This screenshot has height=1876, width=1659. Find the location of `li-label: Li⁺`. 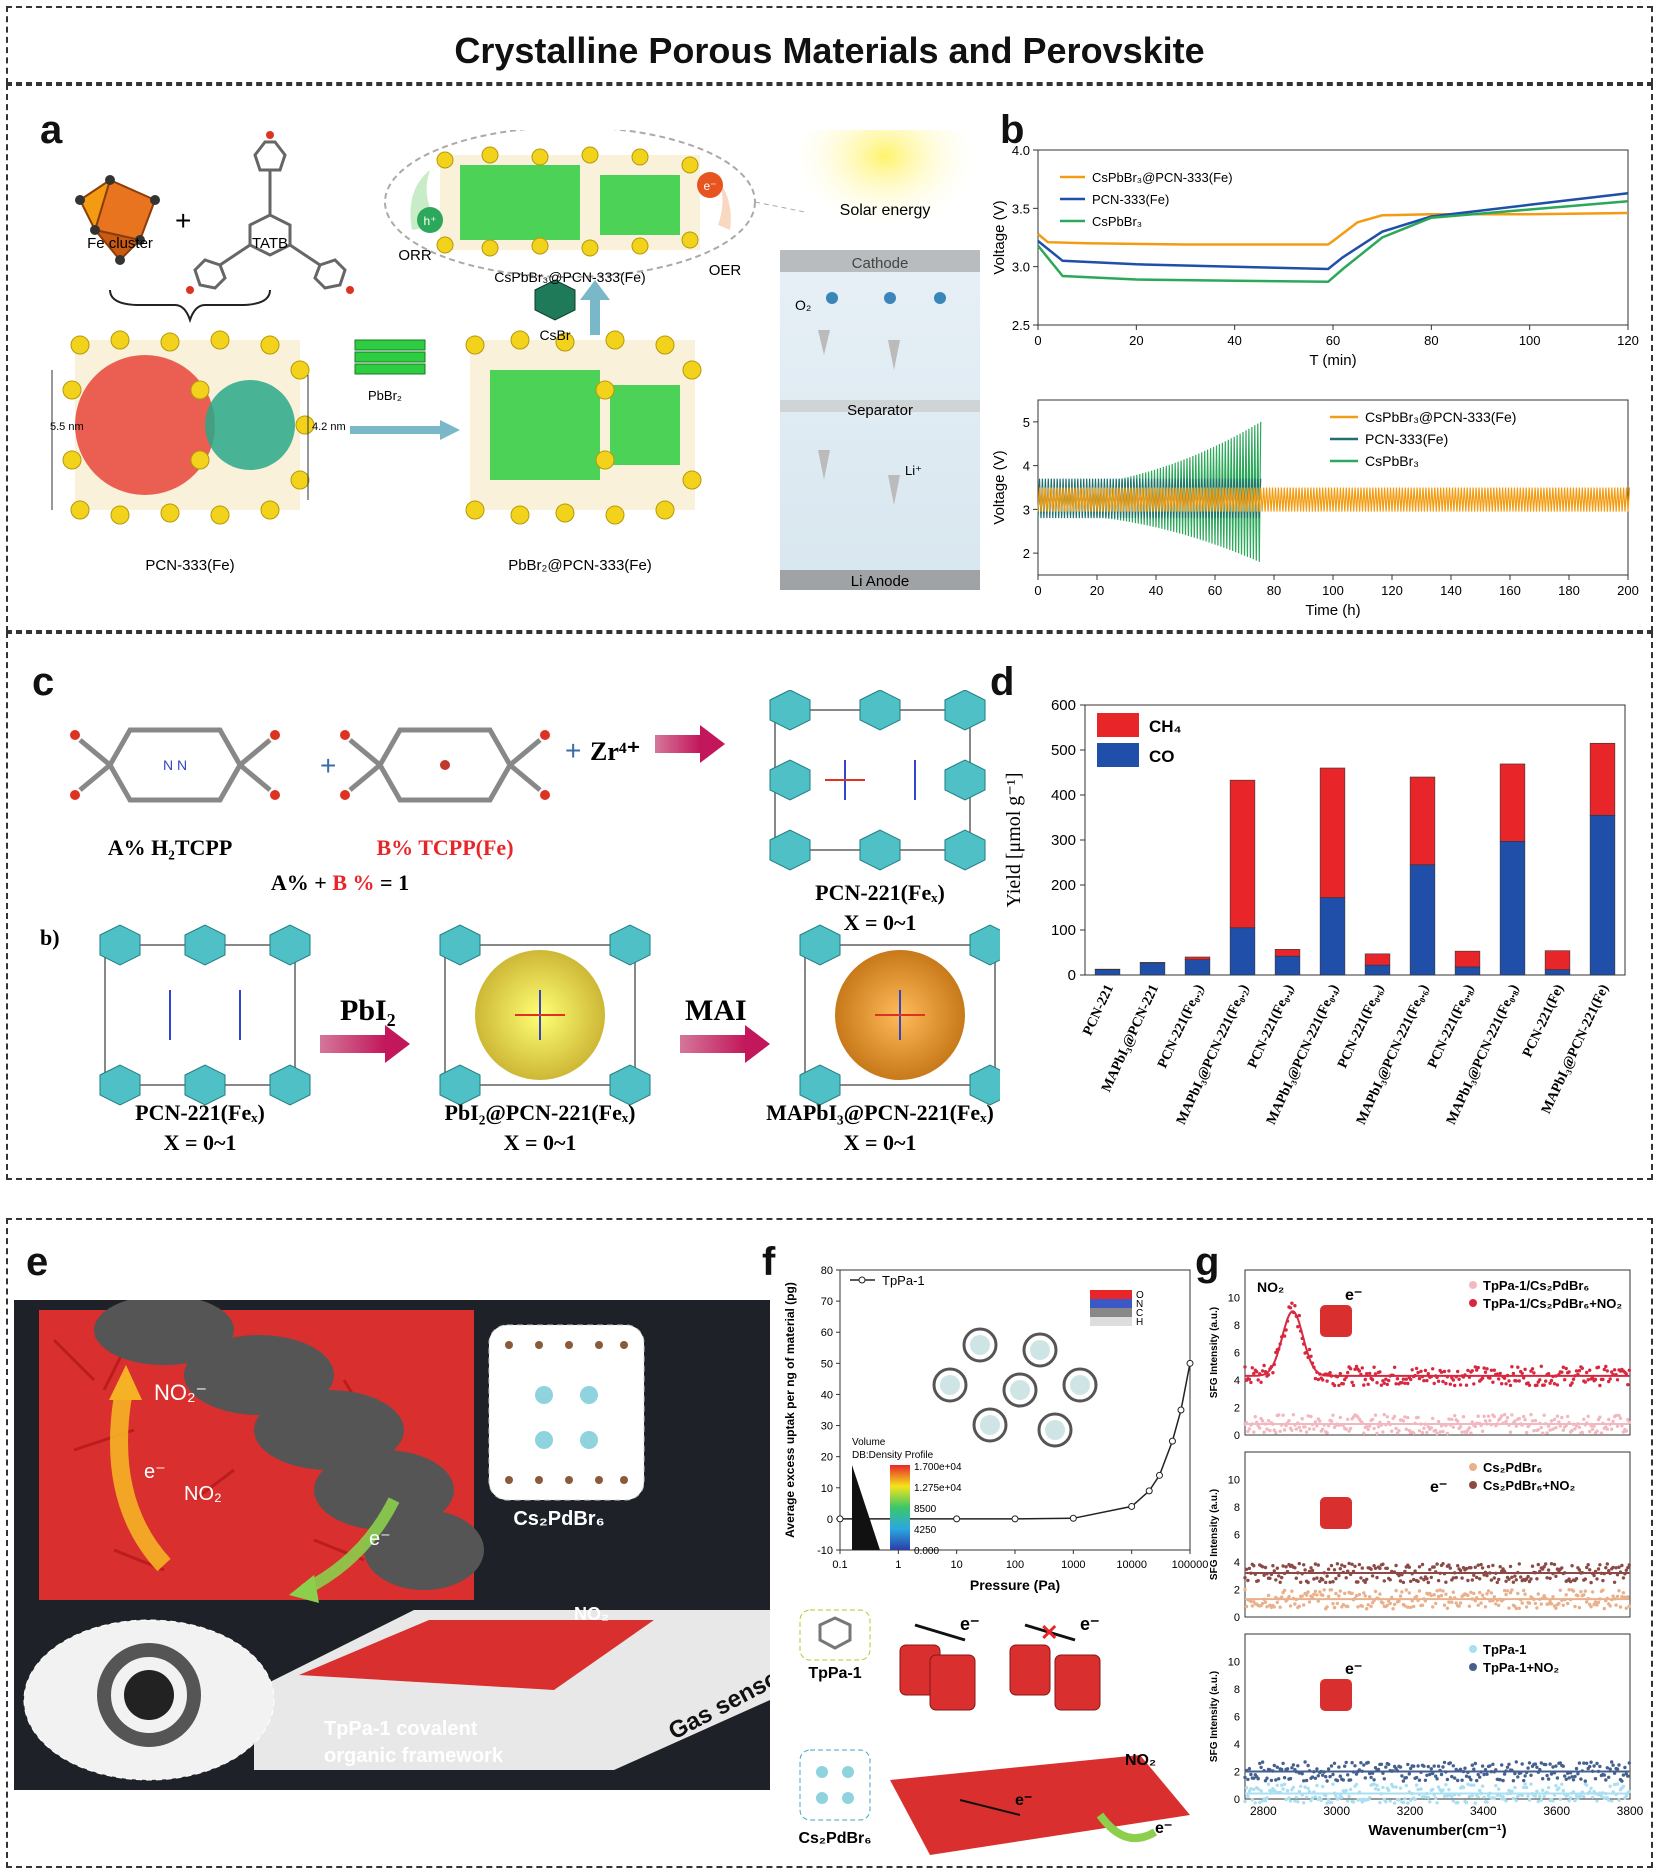

li-label: Li⁺ is located at coordinates (913, 470).